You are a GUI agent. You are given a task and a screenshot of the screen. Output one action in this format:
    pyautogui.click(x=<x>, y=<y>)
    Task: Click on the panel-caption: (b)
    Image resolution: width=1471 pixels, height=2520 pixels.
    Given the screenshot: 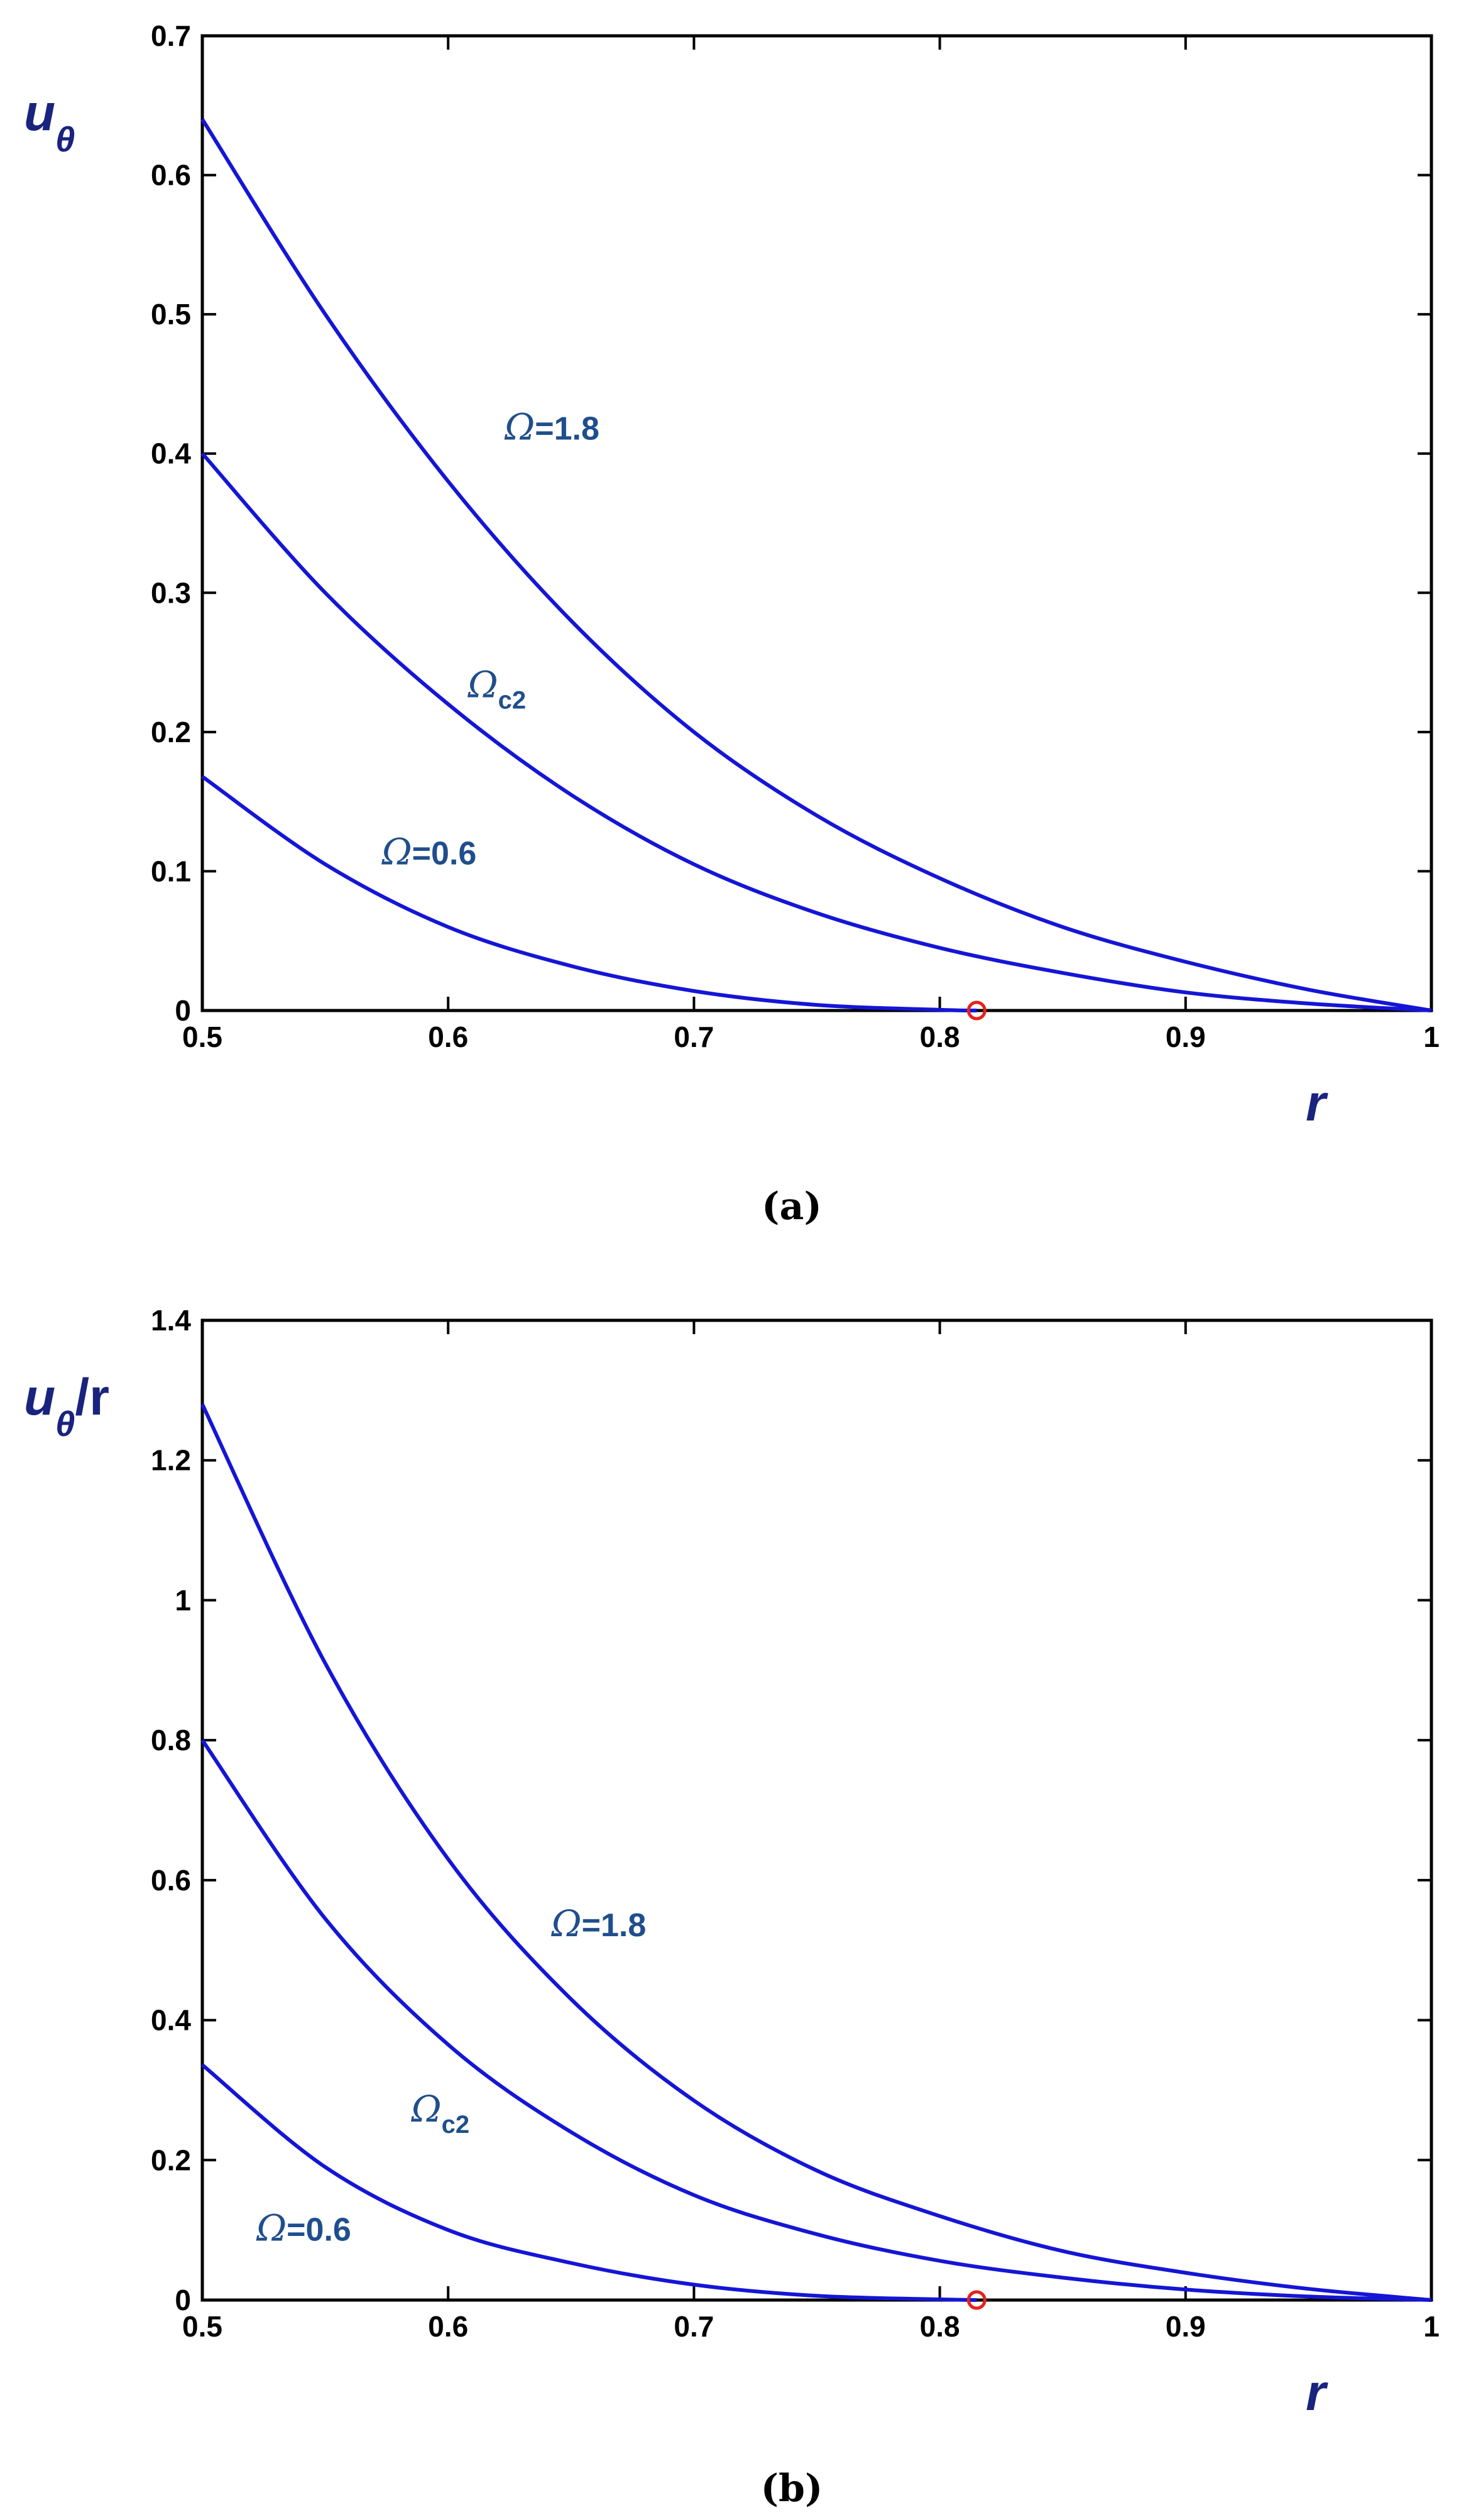 What is the action you would take?
    pyautogui.click(x=792, y=2489)
    